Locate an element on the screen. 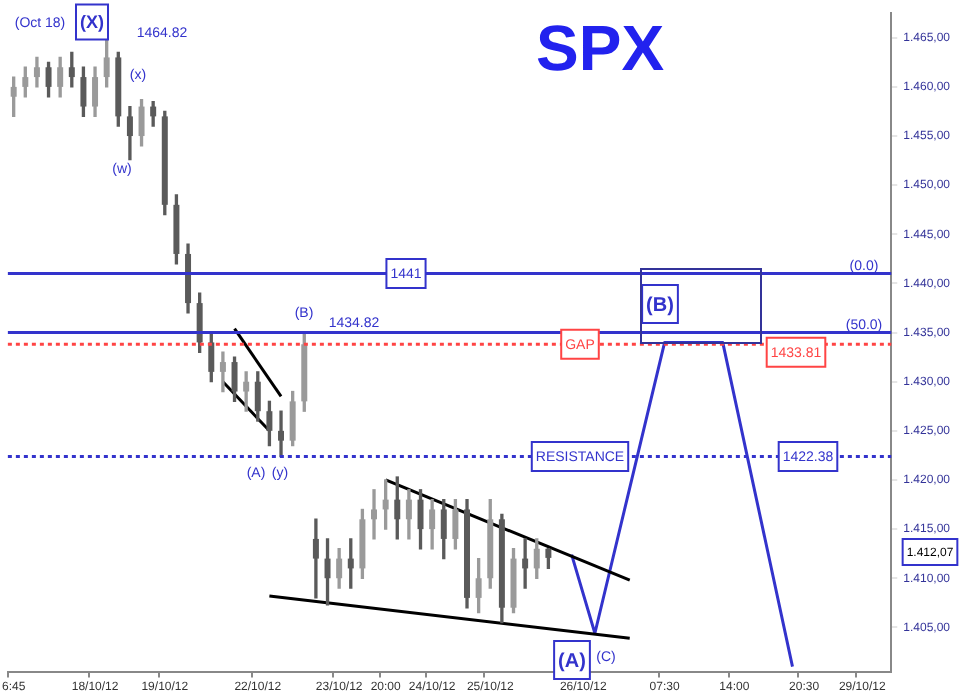  annotation: (B) is located at coordinates (660, 305).